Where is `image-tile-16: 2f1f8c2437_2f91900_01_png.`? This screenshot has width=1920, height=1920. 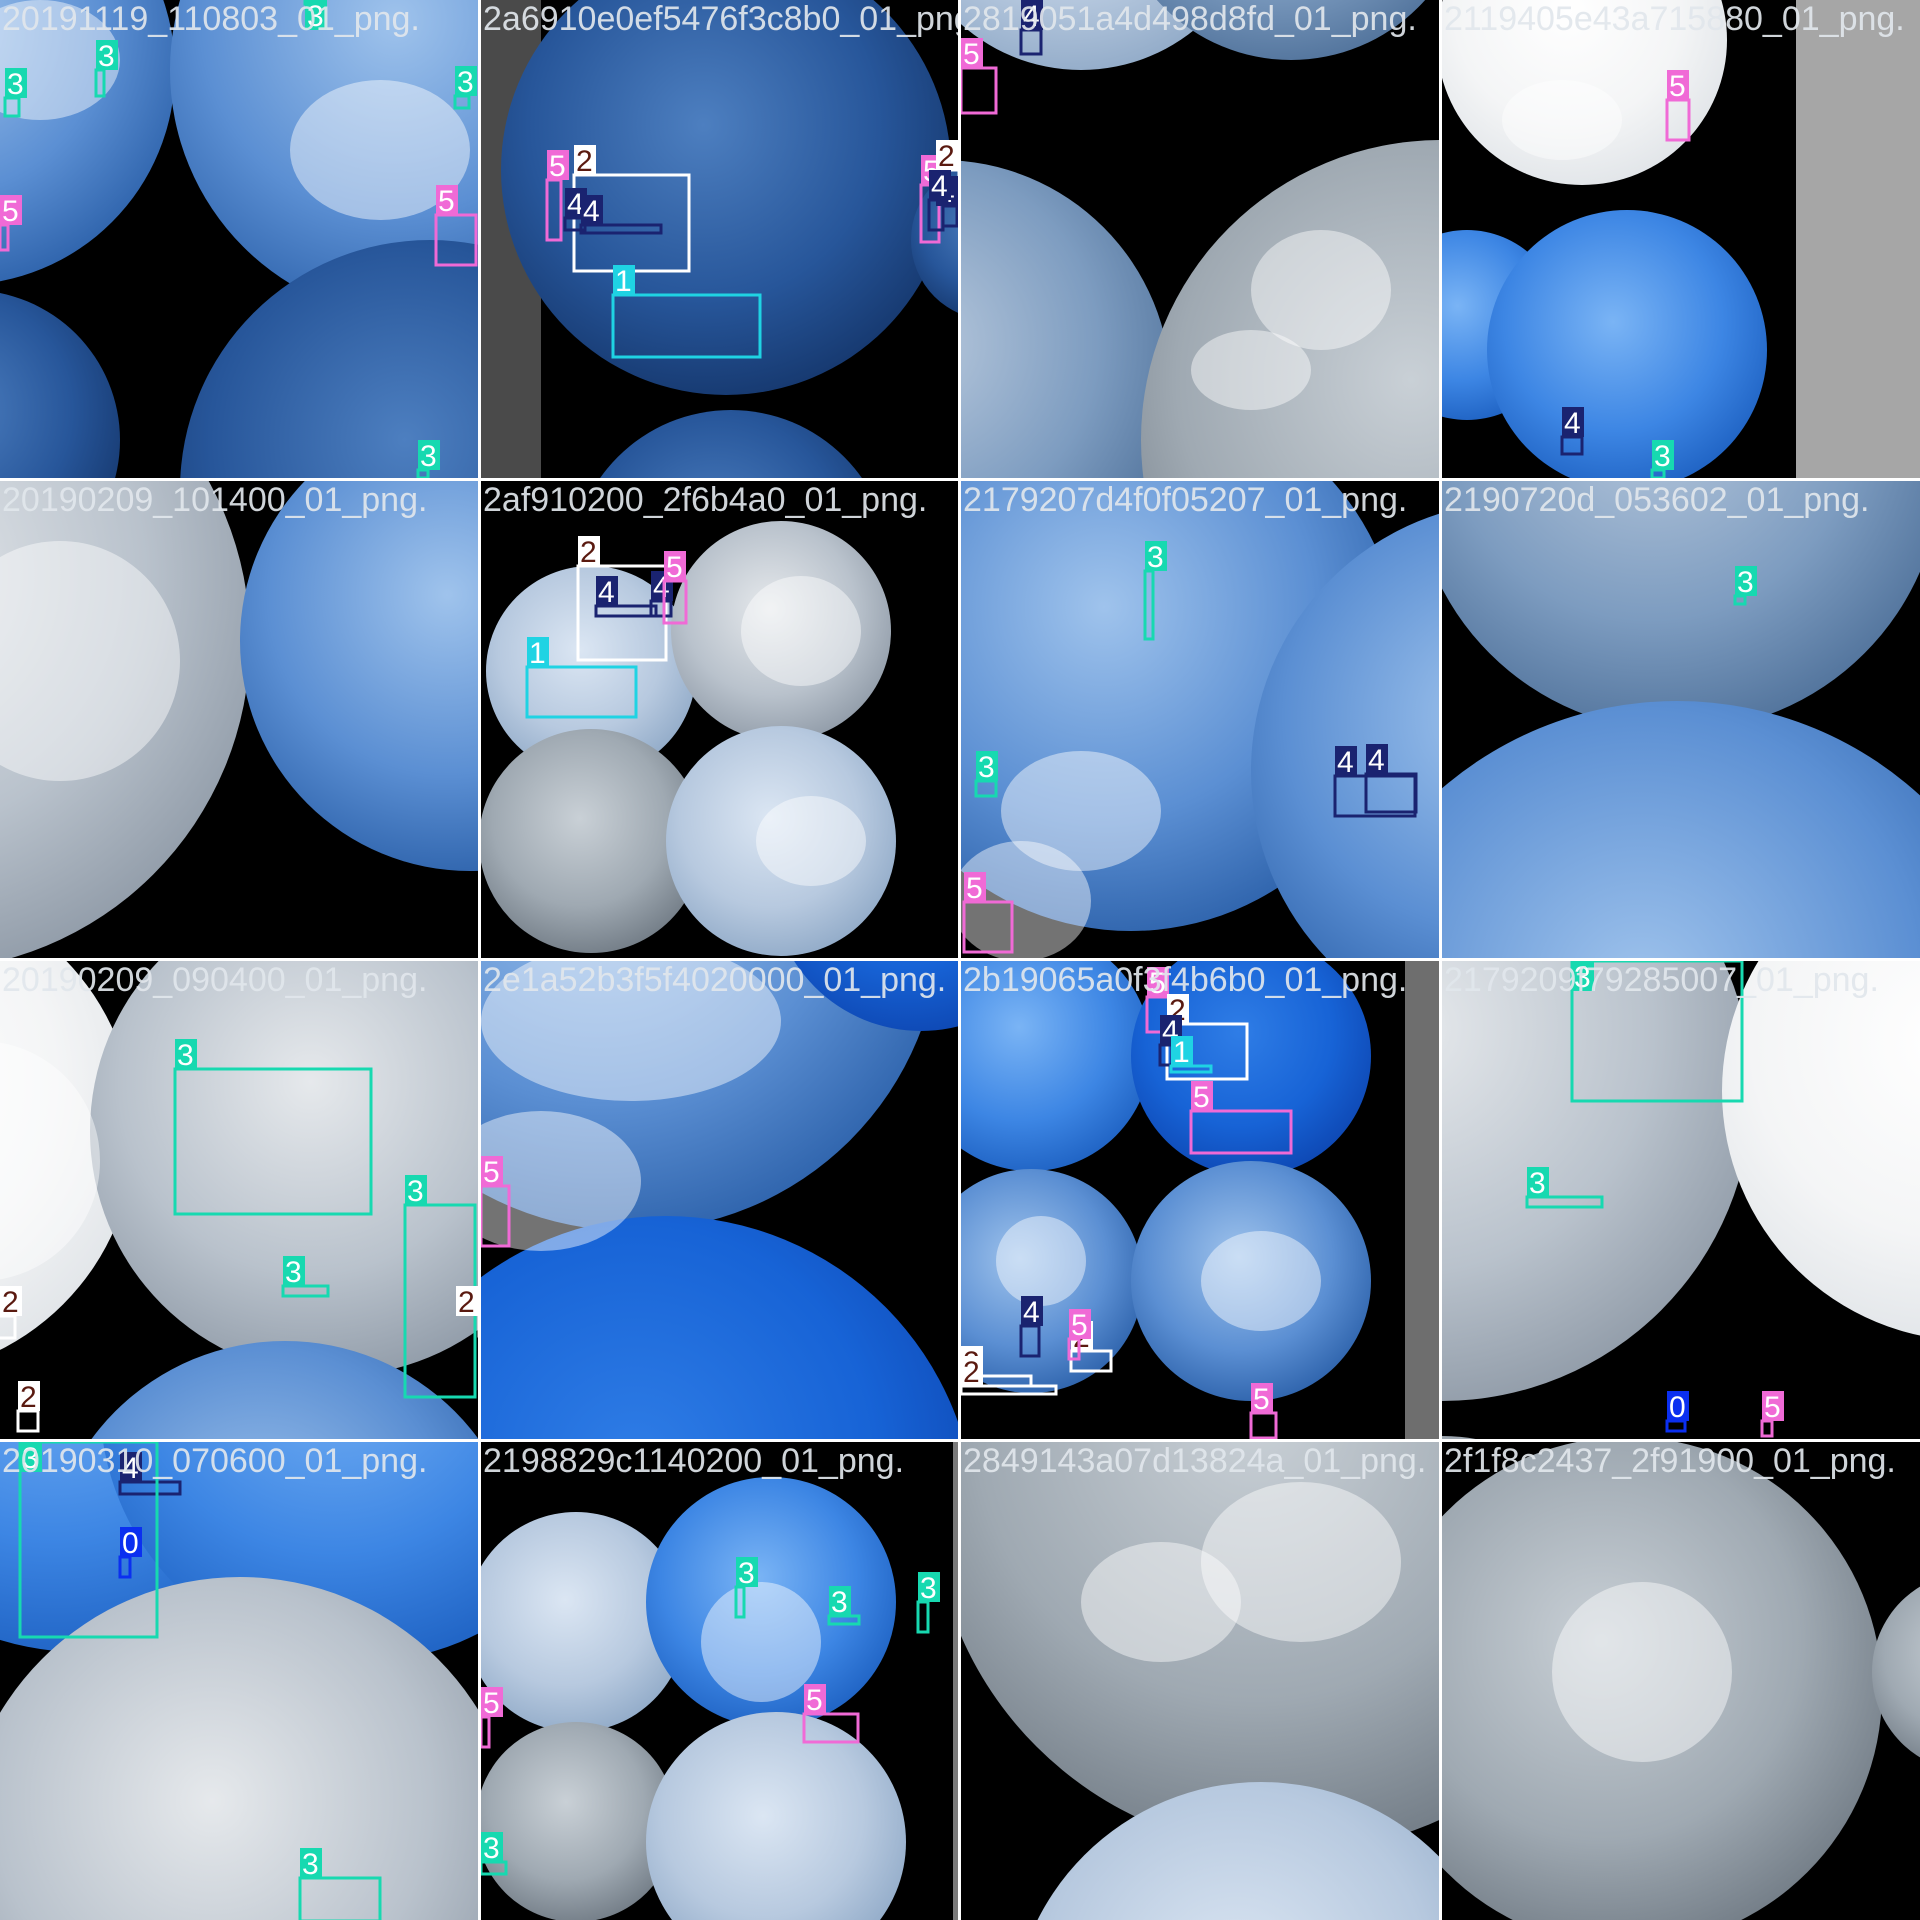
image-tile-16: 2f1f8c2437_2f91900_01_png. is located at coordinates (1681, 1681).